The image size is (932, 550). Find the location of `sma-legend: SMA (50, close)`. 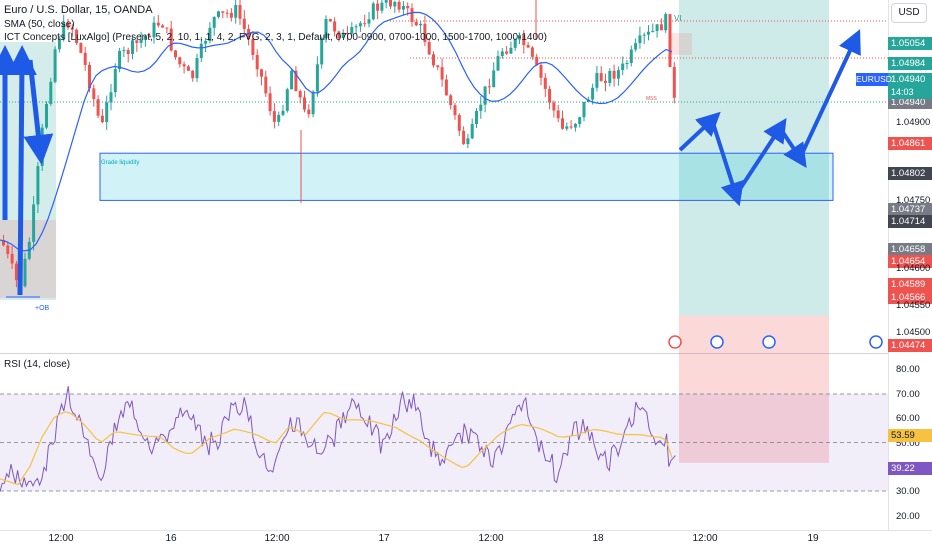

sma-legend: SMA (50, close) is located at coordinates (39, 24).